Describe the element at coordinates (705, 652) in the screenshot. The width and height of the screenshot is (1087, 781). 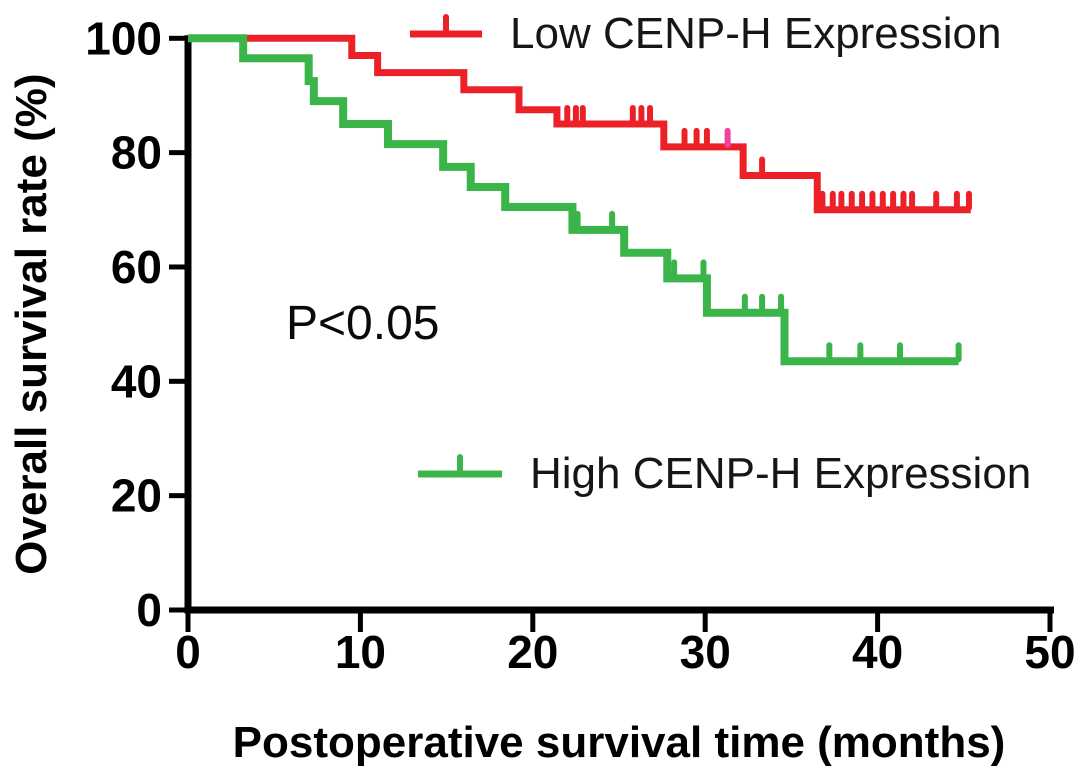
I see `x-tick-label: 30` at that location.